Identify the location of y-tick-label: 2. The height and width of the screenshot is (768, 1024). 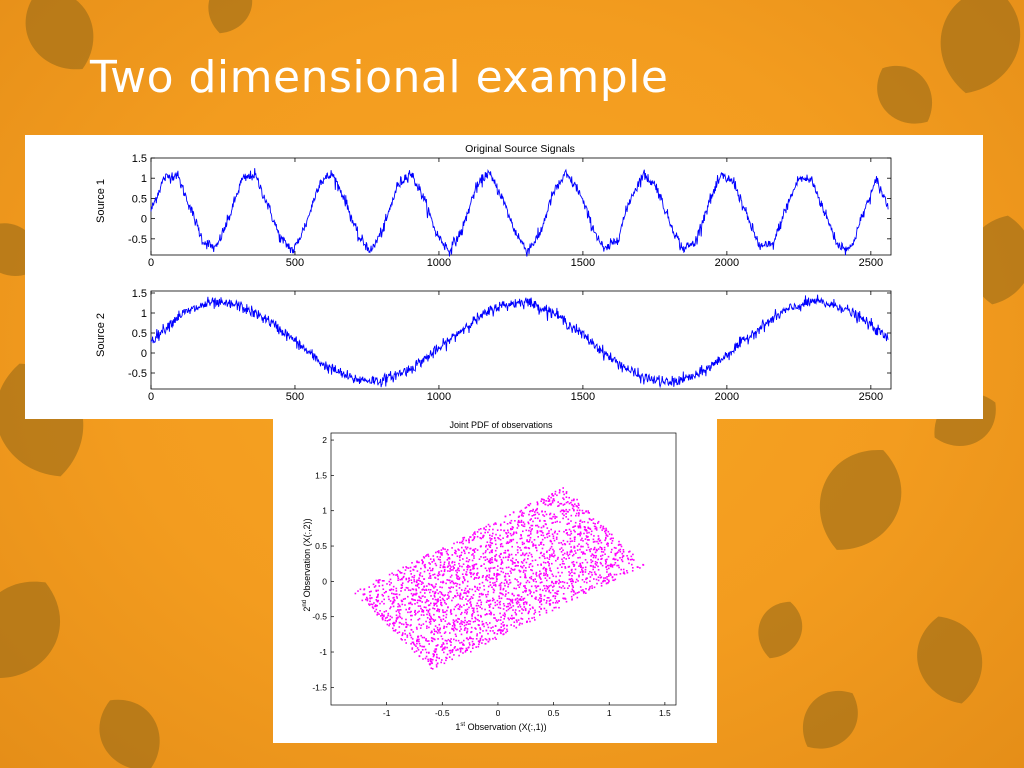
(324, 440).